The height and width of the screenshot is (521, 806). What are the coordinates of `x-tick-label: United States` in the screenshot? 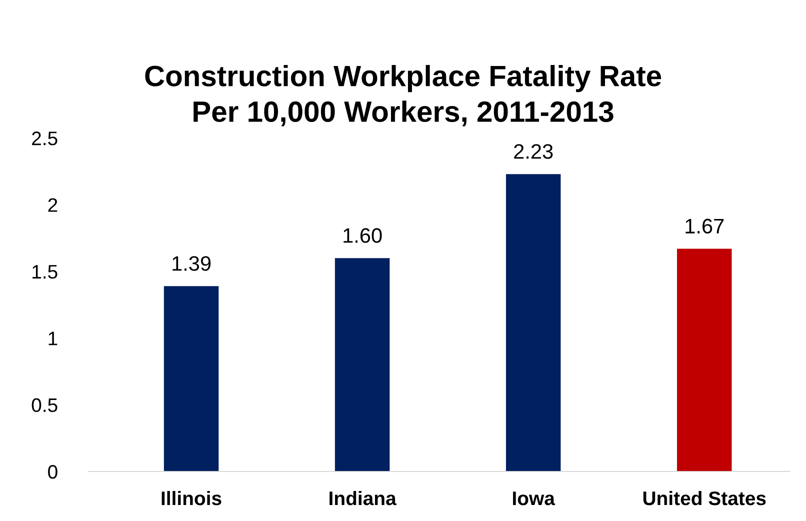 It's located at (704, 498).